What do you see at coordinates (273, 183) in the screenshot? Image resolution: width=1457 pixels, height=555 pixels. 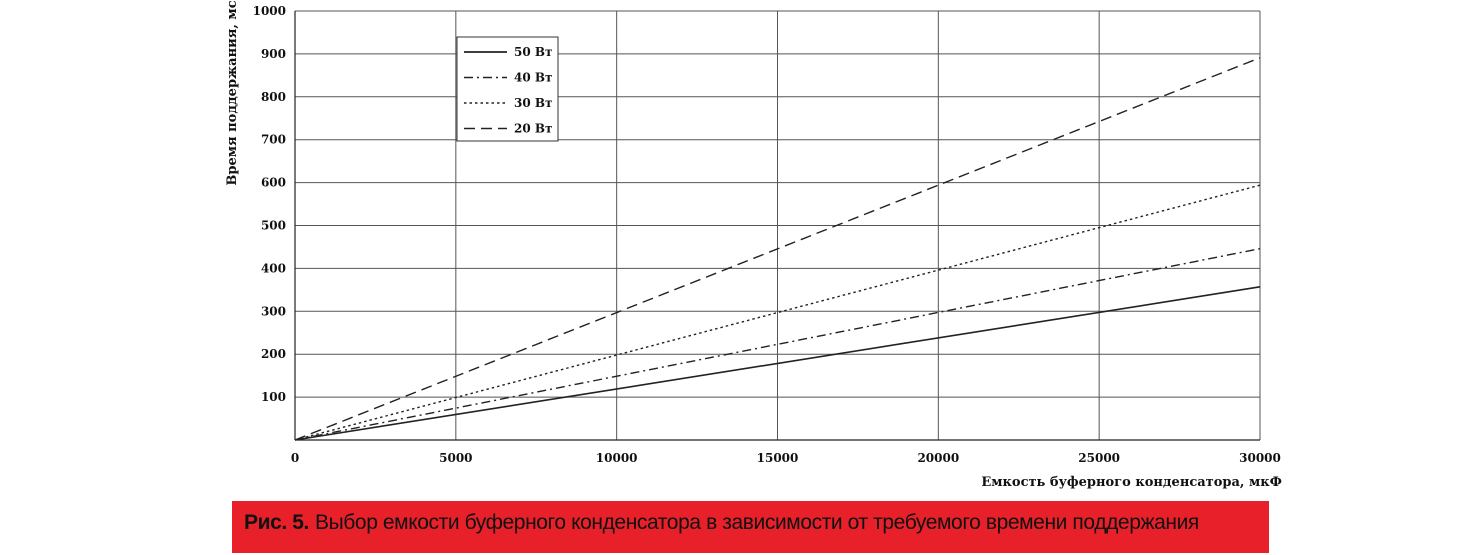 I see `y-tick-label-5: 600` at bounding box center [273, 183].